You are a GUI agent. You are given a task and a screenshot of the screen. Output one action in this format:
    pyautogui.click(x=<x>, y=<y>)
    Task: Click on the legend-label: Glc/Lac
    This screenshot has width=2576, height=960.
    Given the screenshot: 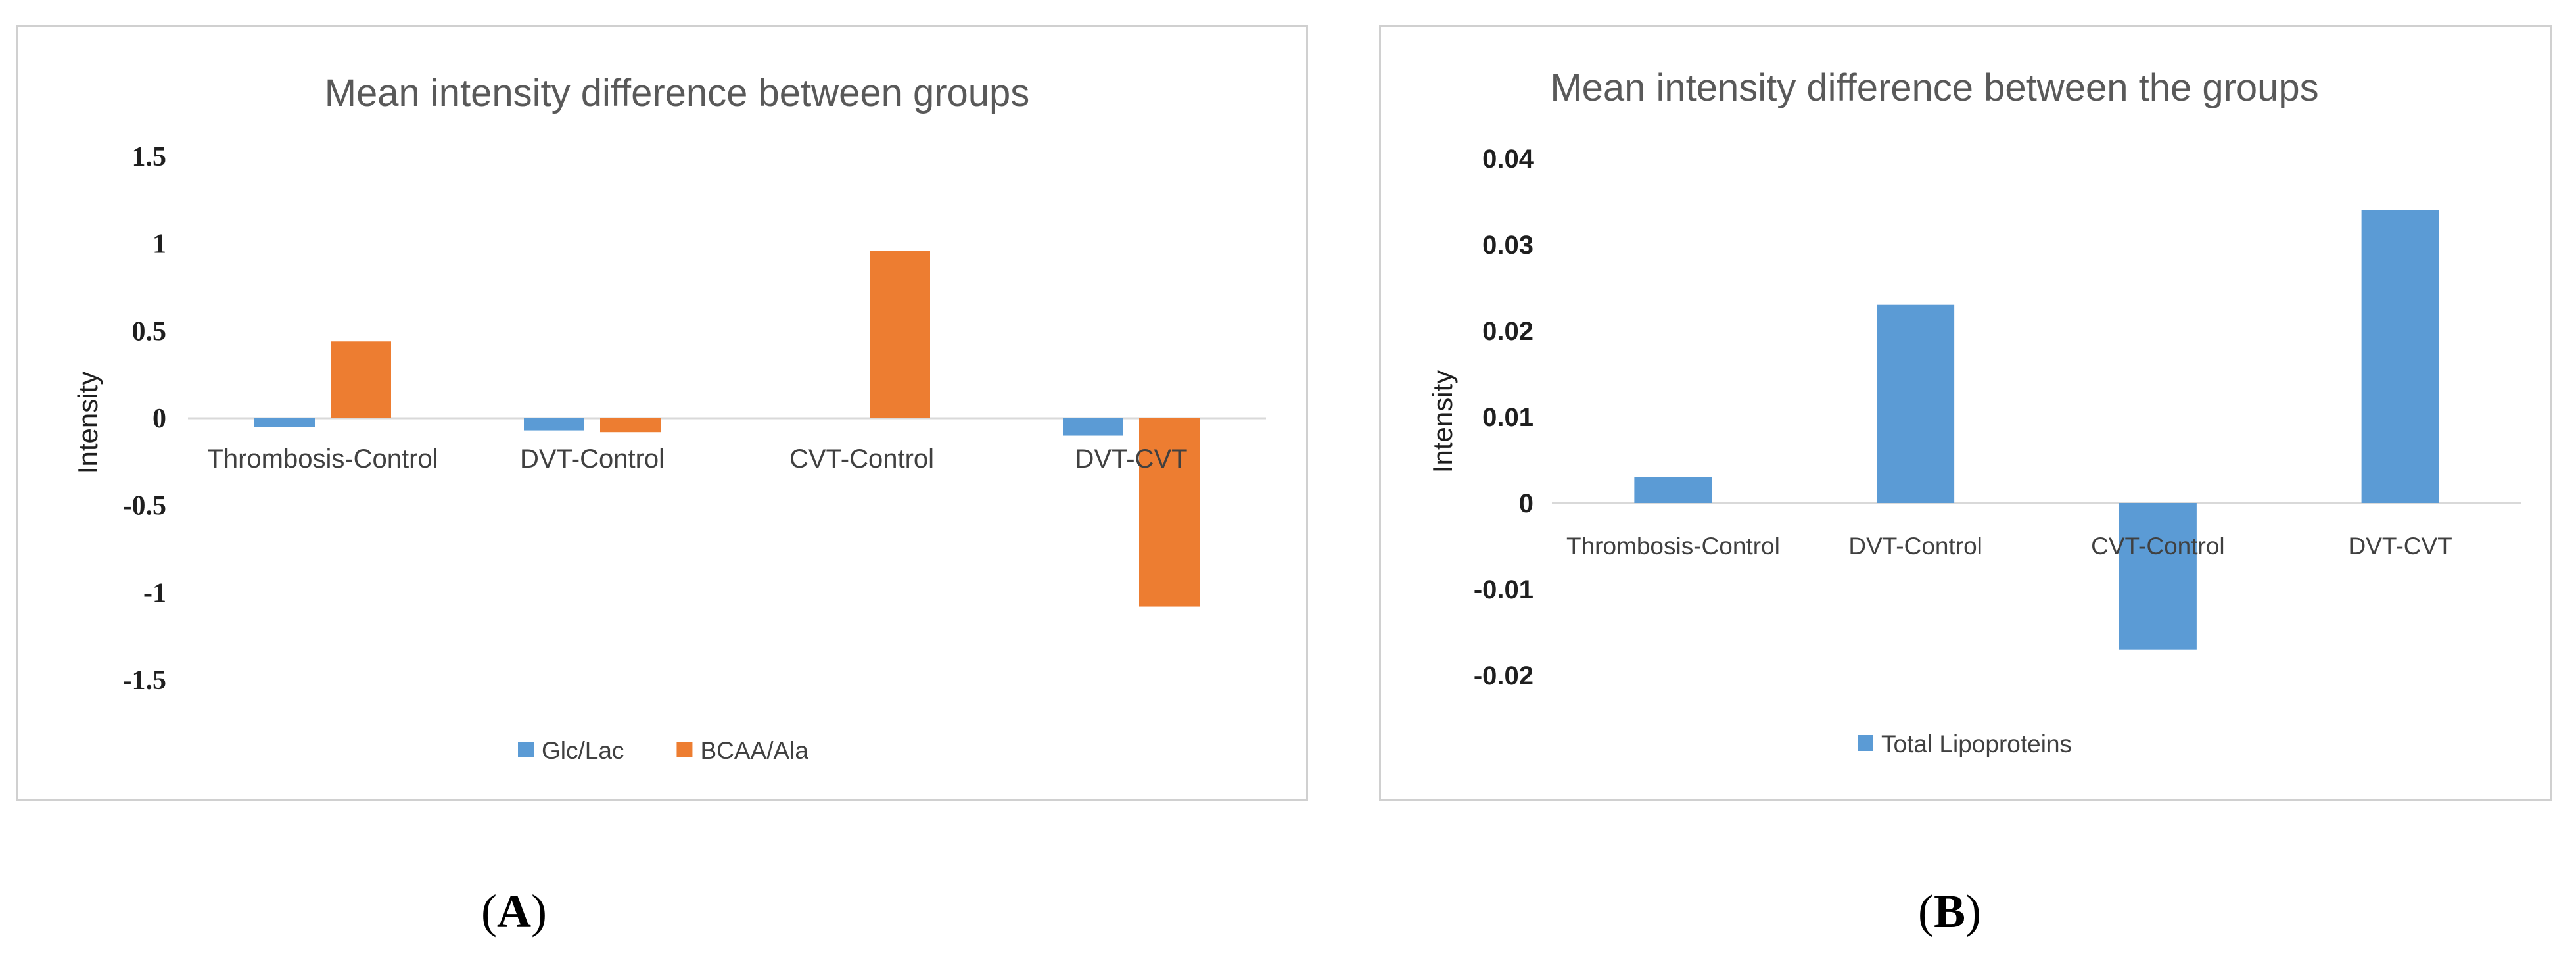 What is the action you would take?
    pyautogui.click(x=583, y=750)
    